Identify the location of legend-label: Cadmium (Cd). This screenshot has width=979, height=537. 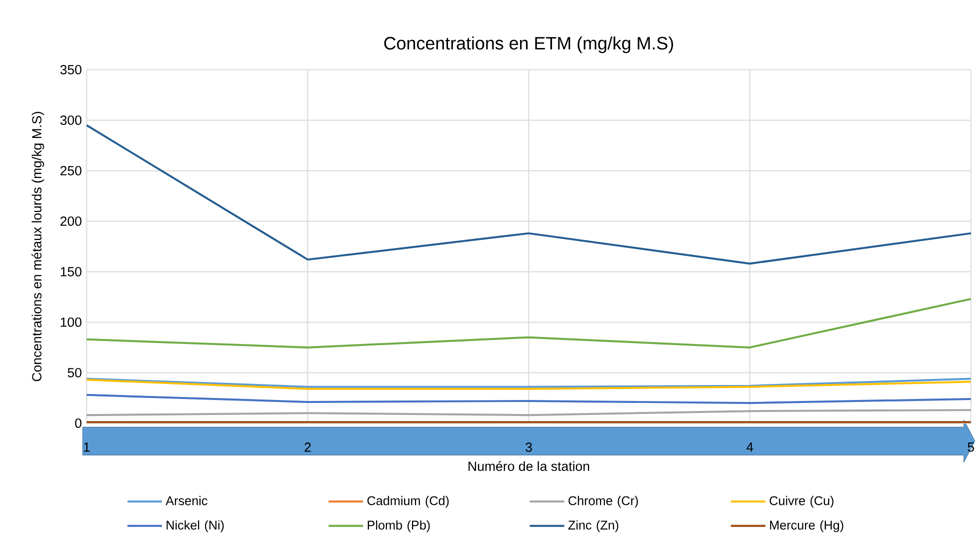
(408, 502).